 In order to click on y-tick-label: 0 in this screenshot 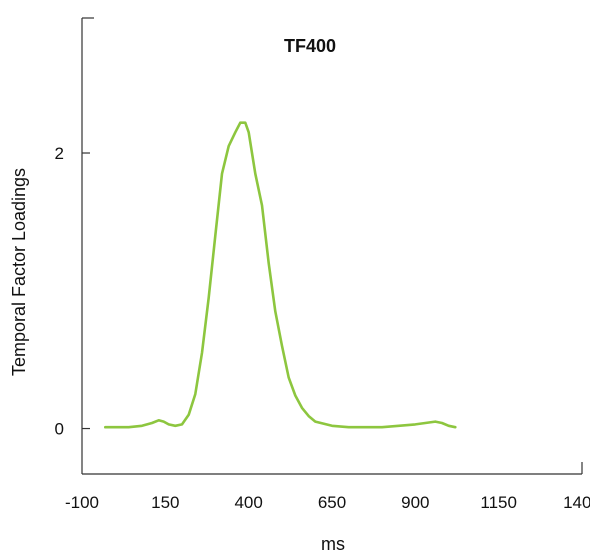, I will do `click(59, 429)`.